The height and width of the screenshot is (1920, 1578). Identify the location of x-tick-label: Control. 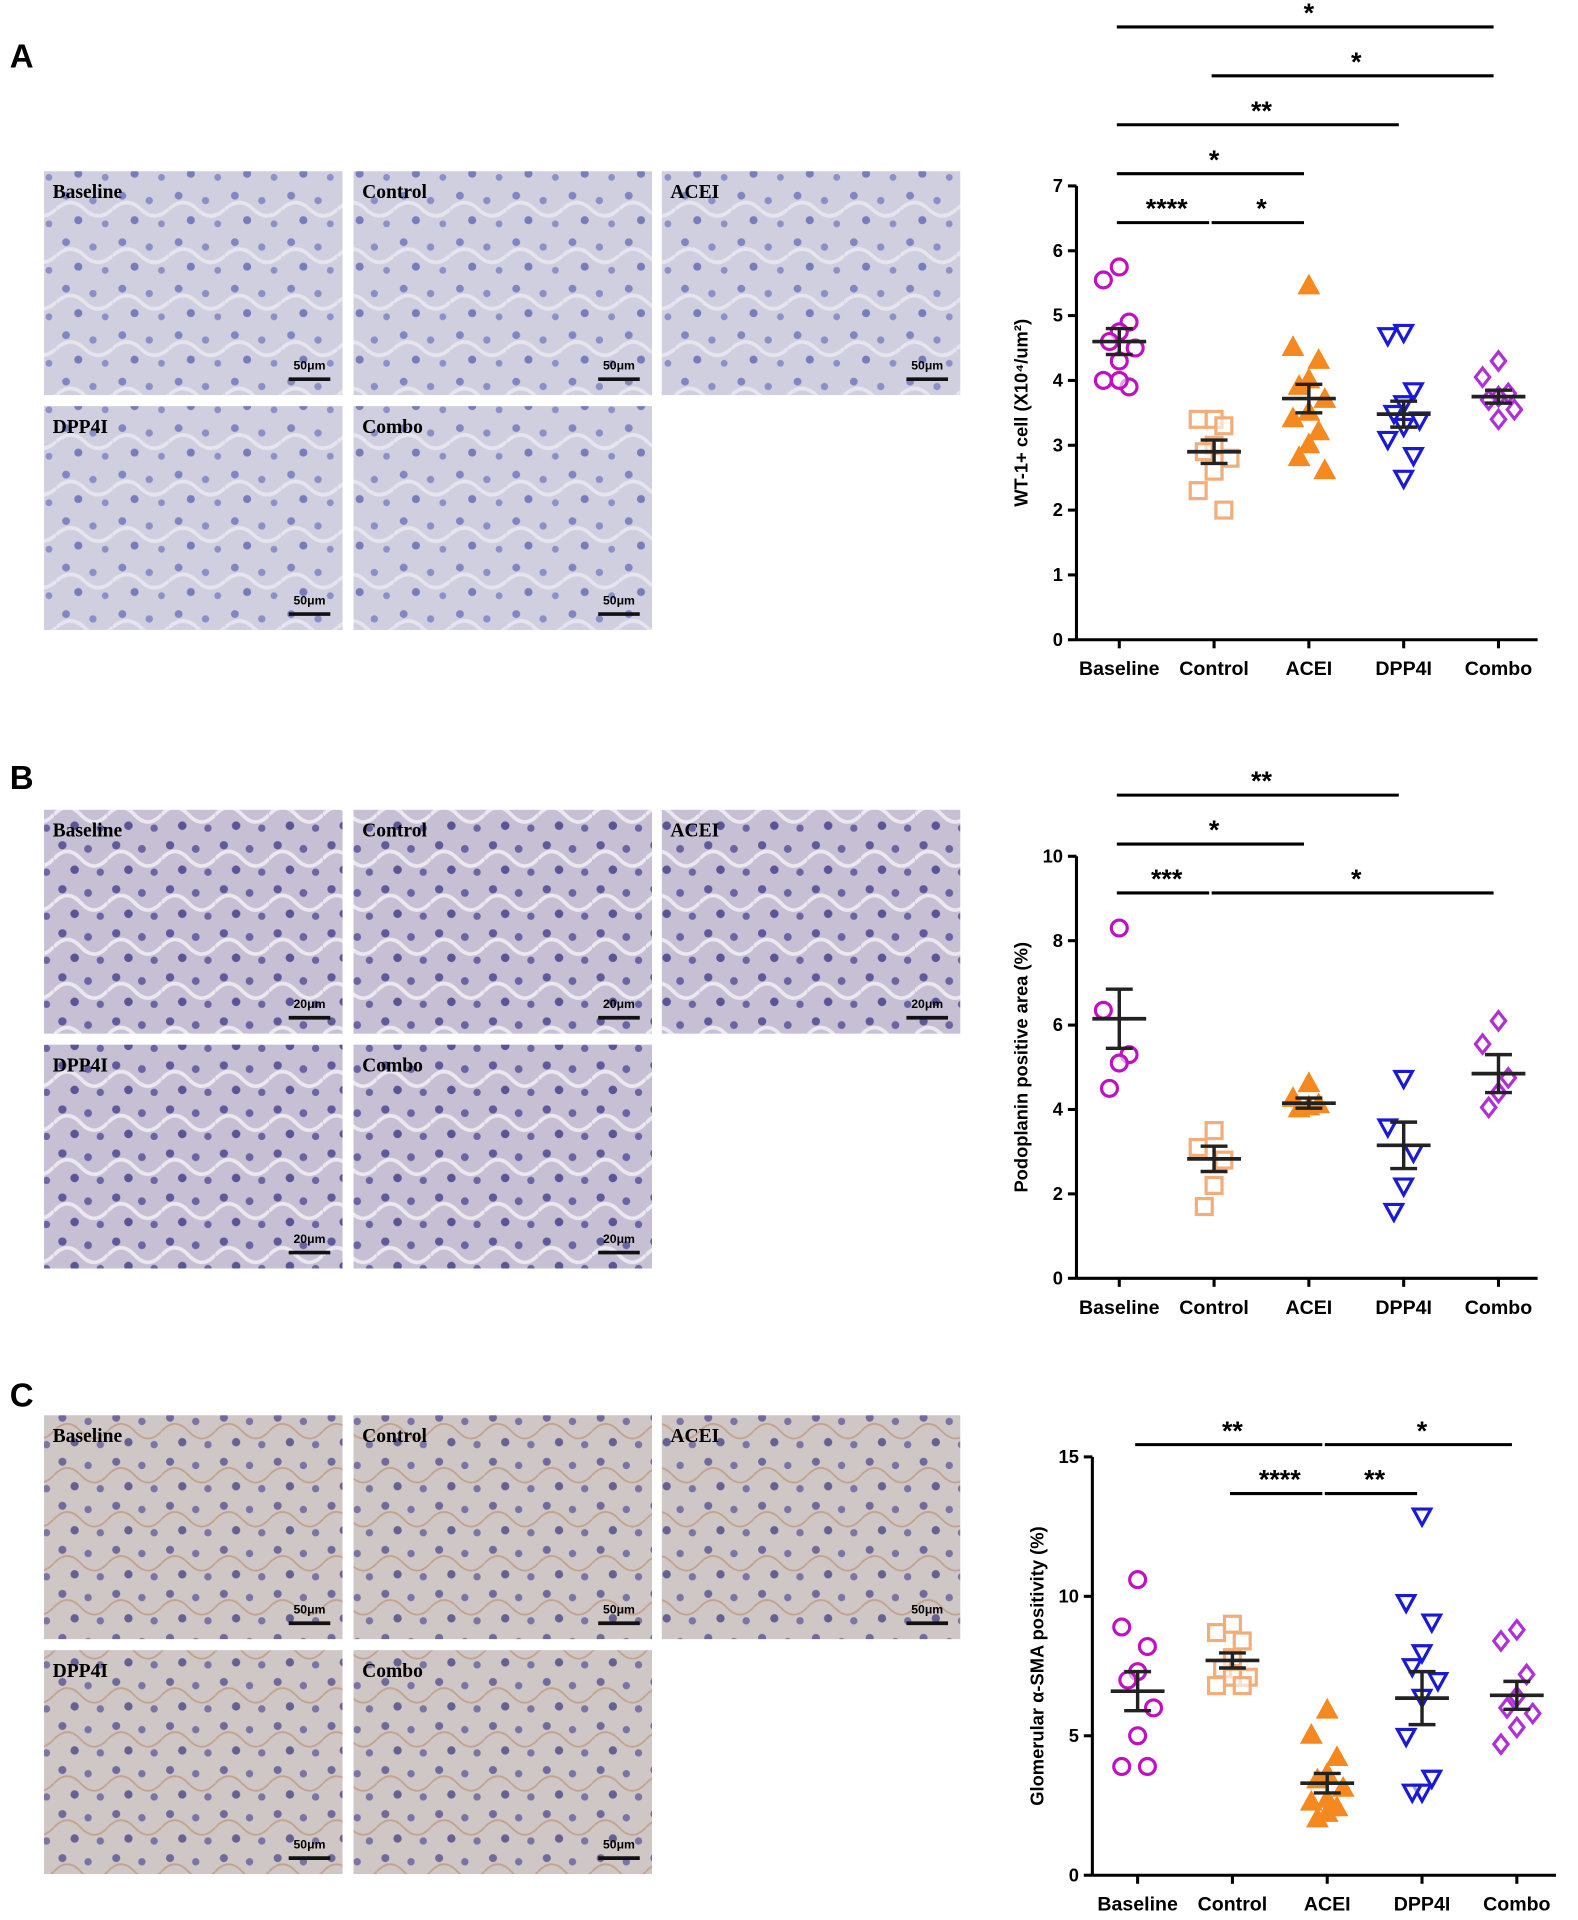
(1214, 1308).